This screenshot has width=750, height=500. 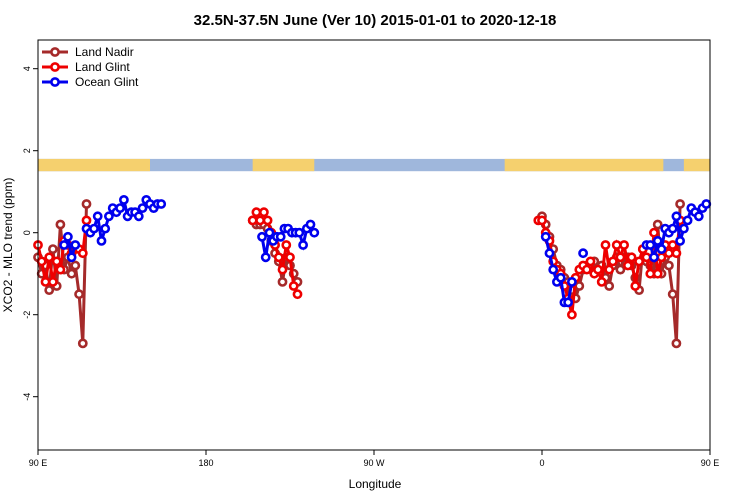 I want to click on x-tick-label: 90 W, so click(x=374, y=463).